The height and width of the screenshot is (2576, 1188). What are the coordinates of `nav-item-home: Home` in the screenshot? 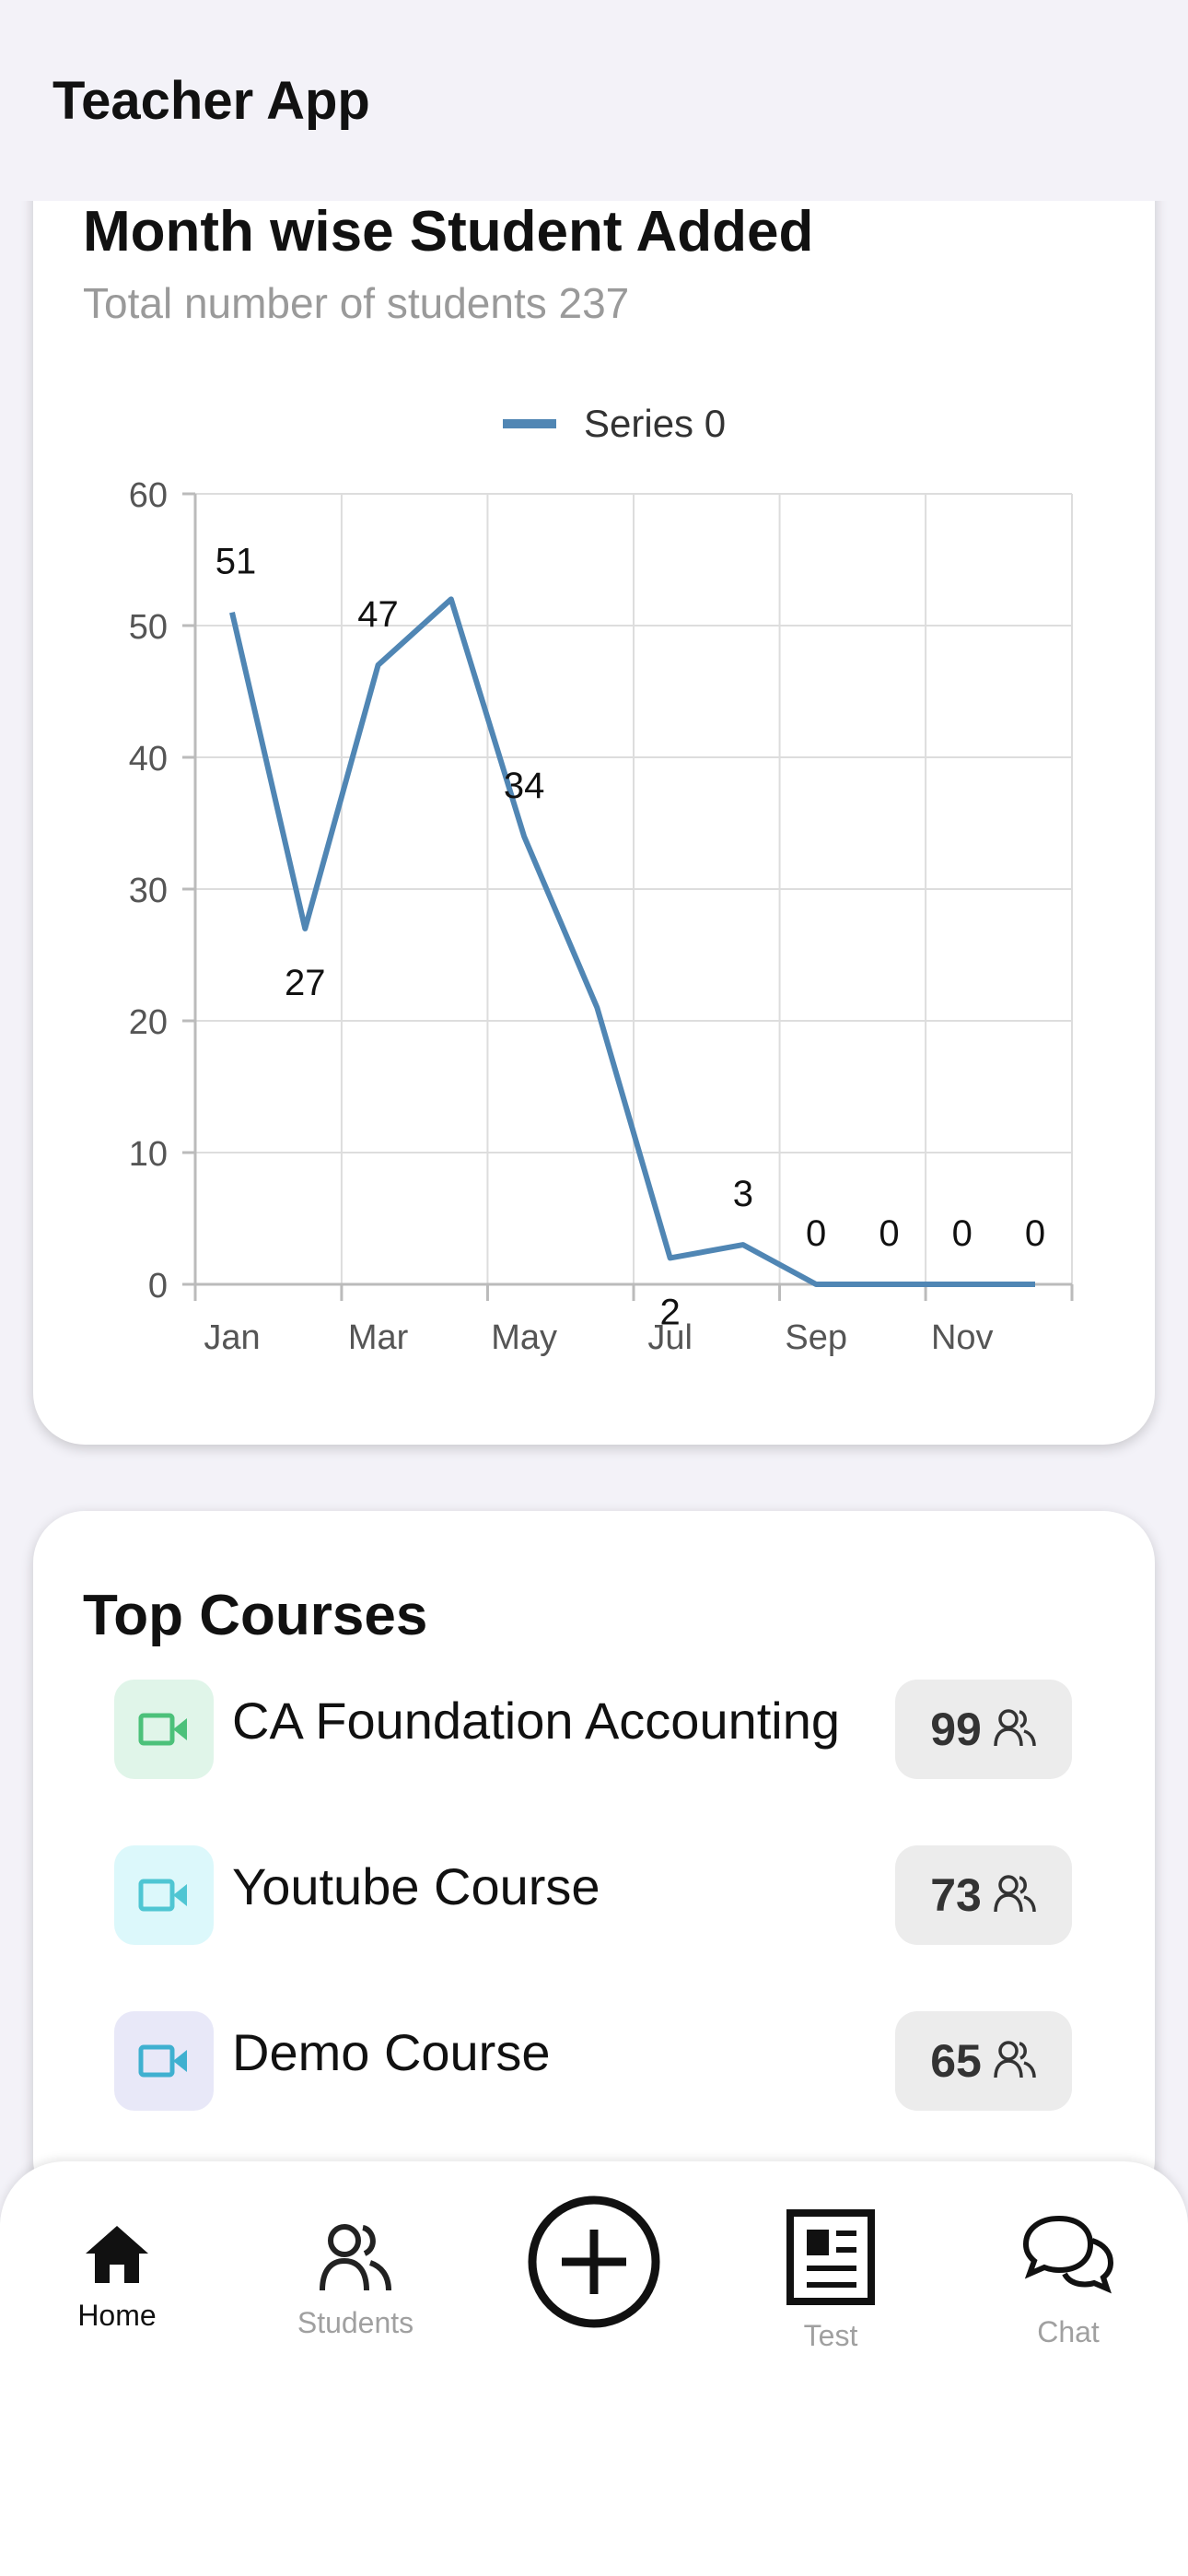 It's located at (117, 2277).